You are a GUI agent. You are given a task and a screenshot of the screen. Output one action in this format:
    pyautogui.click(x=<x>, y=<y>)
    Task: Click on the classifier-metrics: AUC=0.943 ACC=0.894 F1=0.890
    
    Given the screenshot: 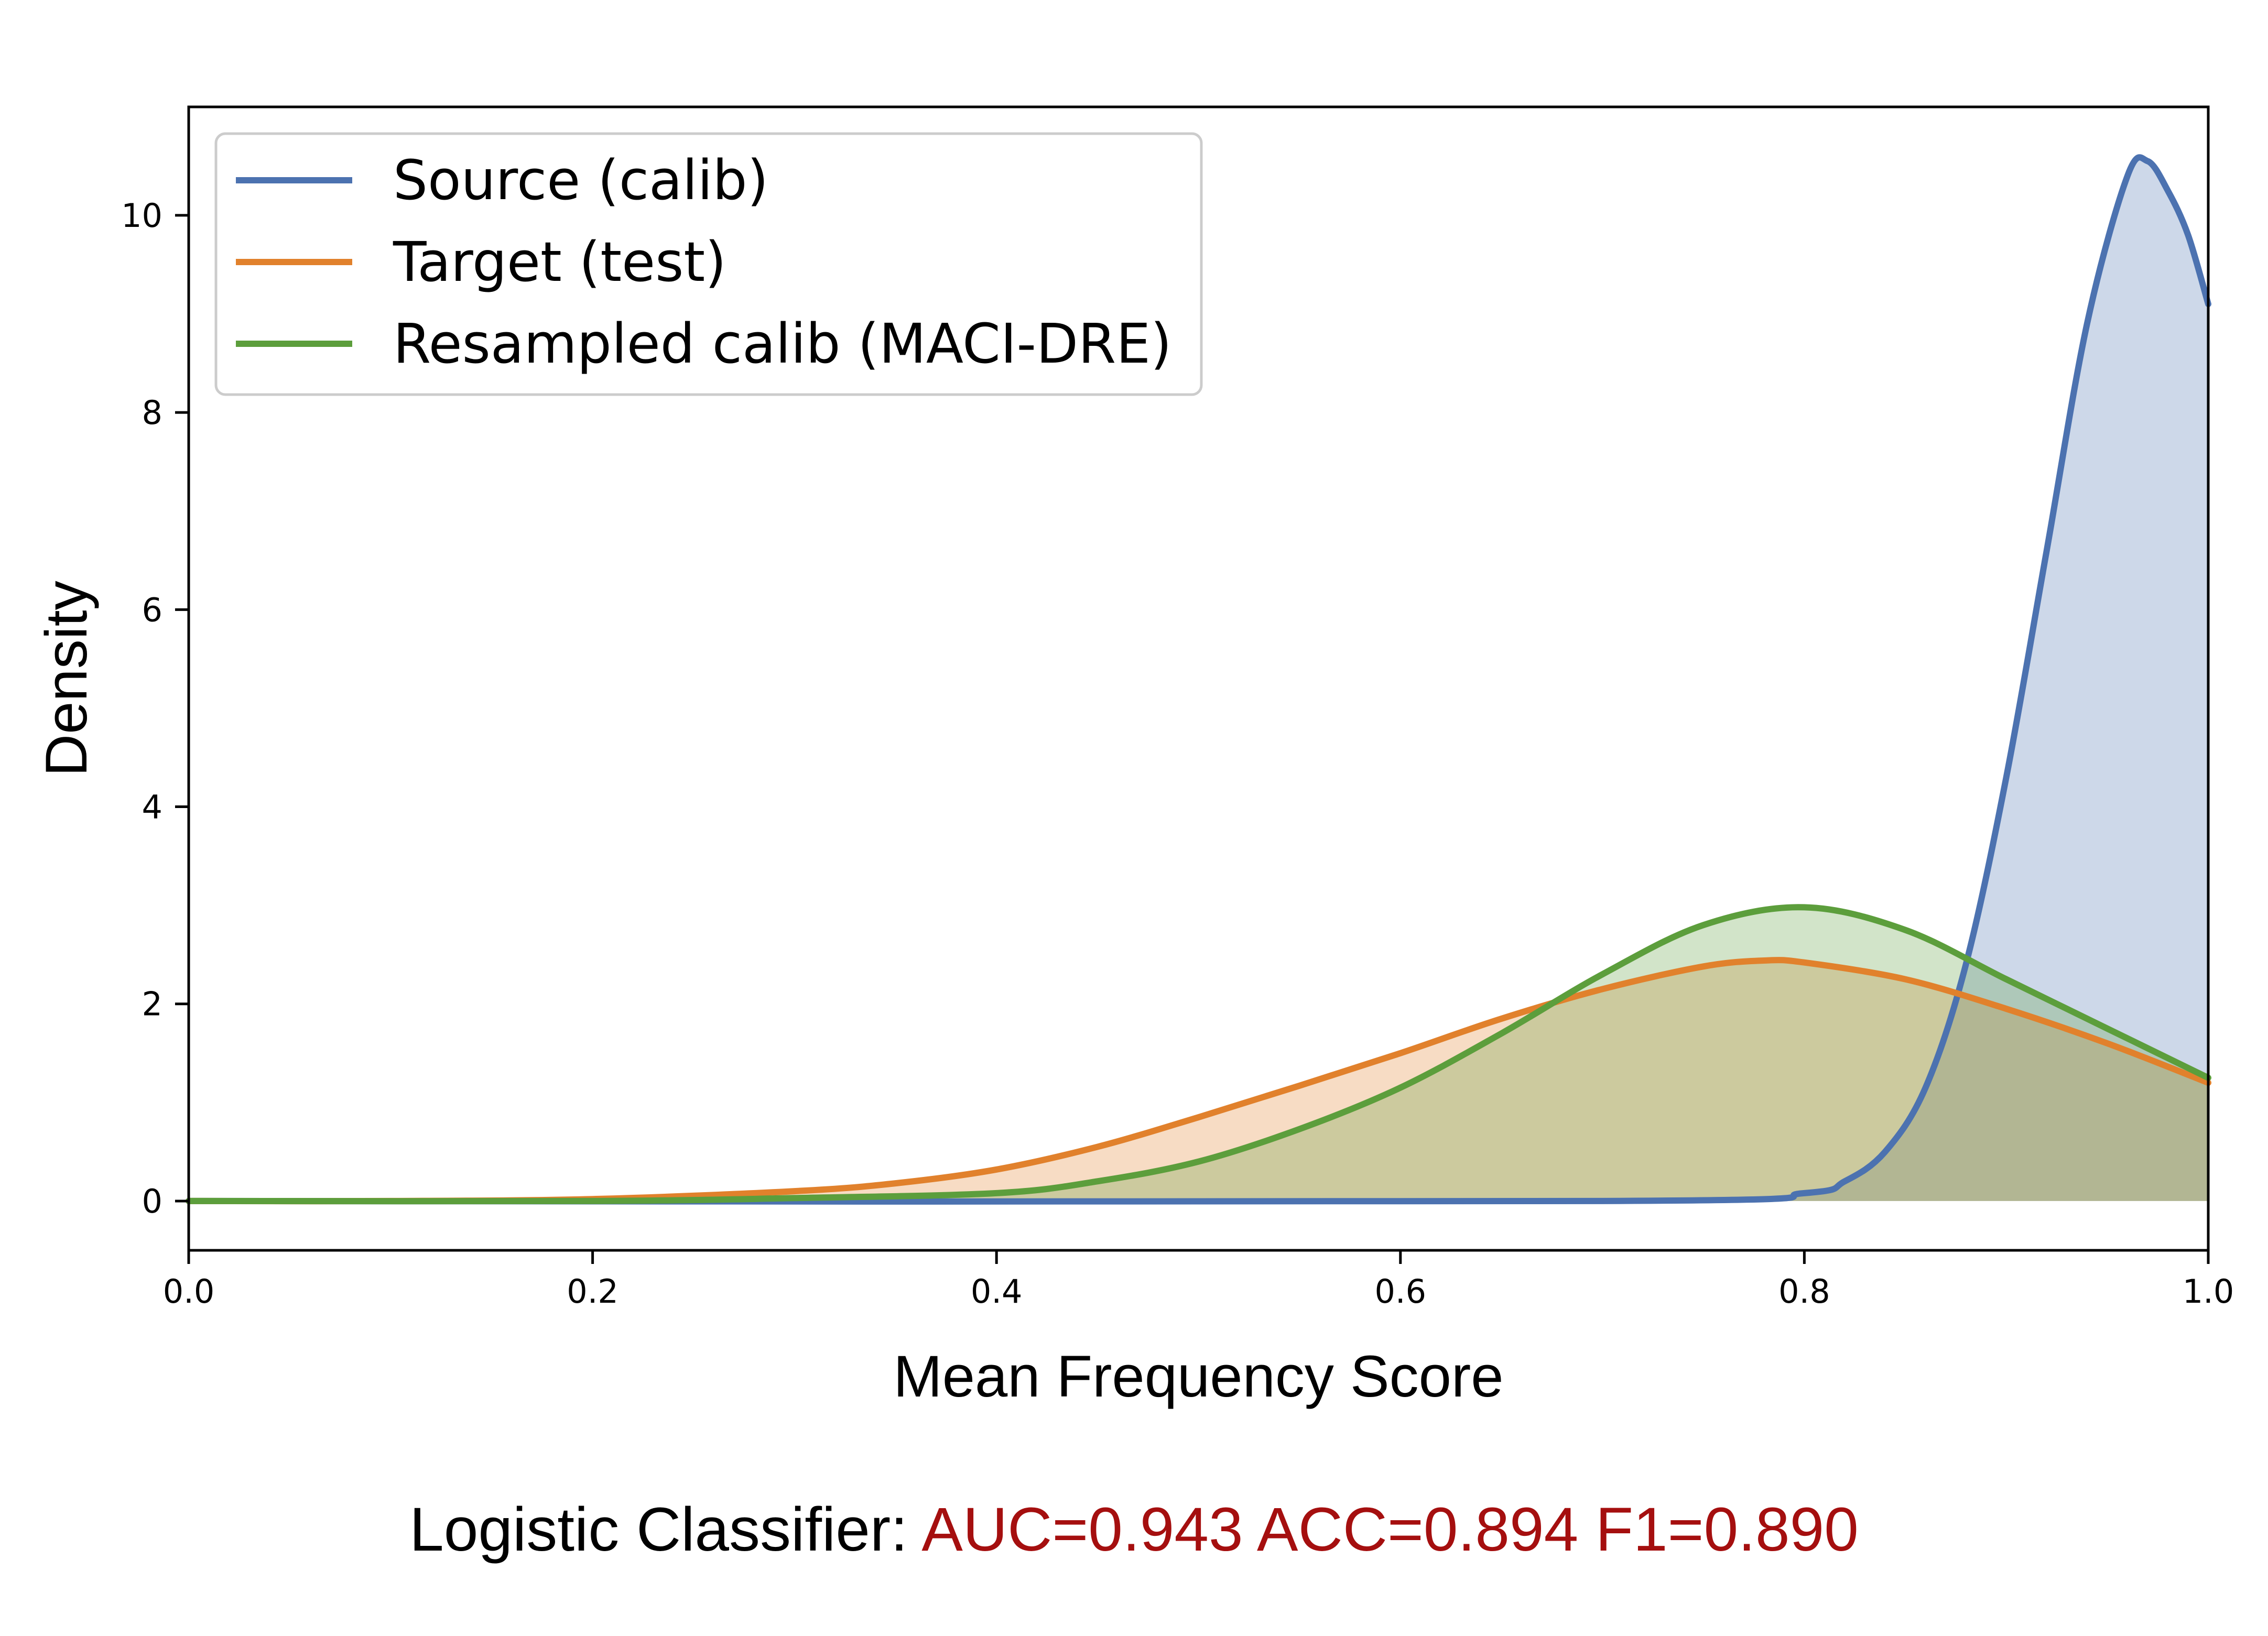 What is the action you would take?
    pyautogui.click(x=1390, y=1530)
    